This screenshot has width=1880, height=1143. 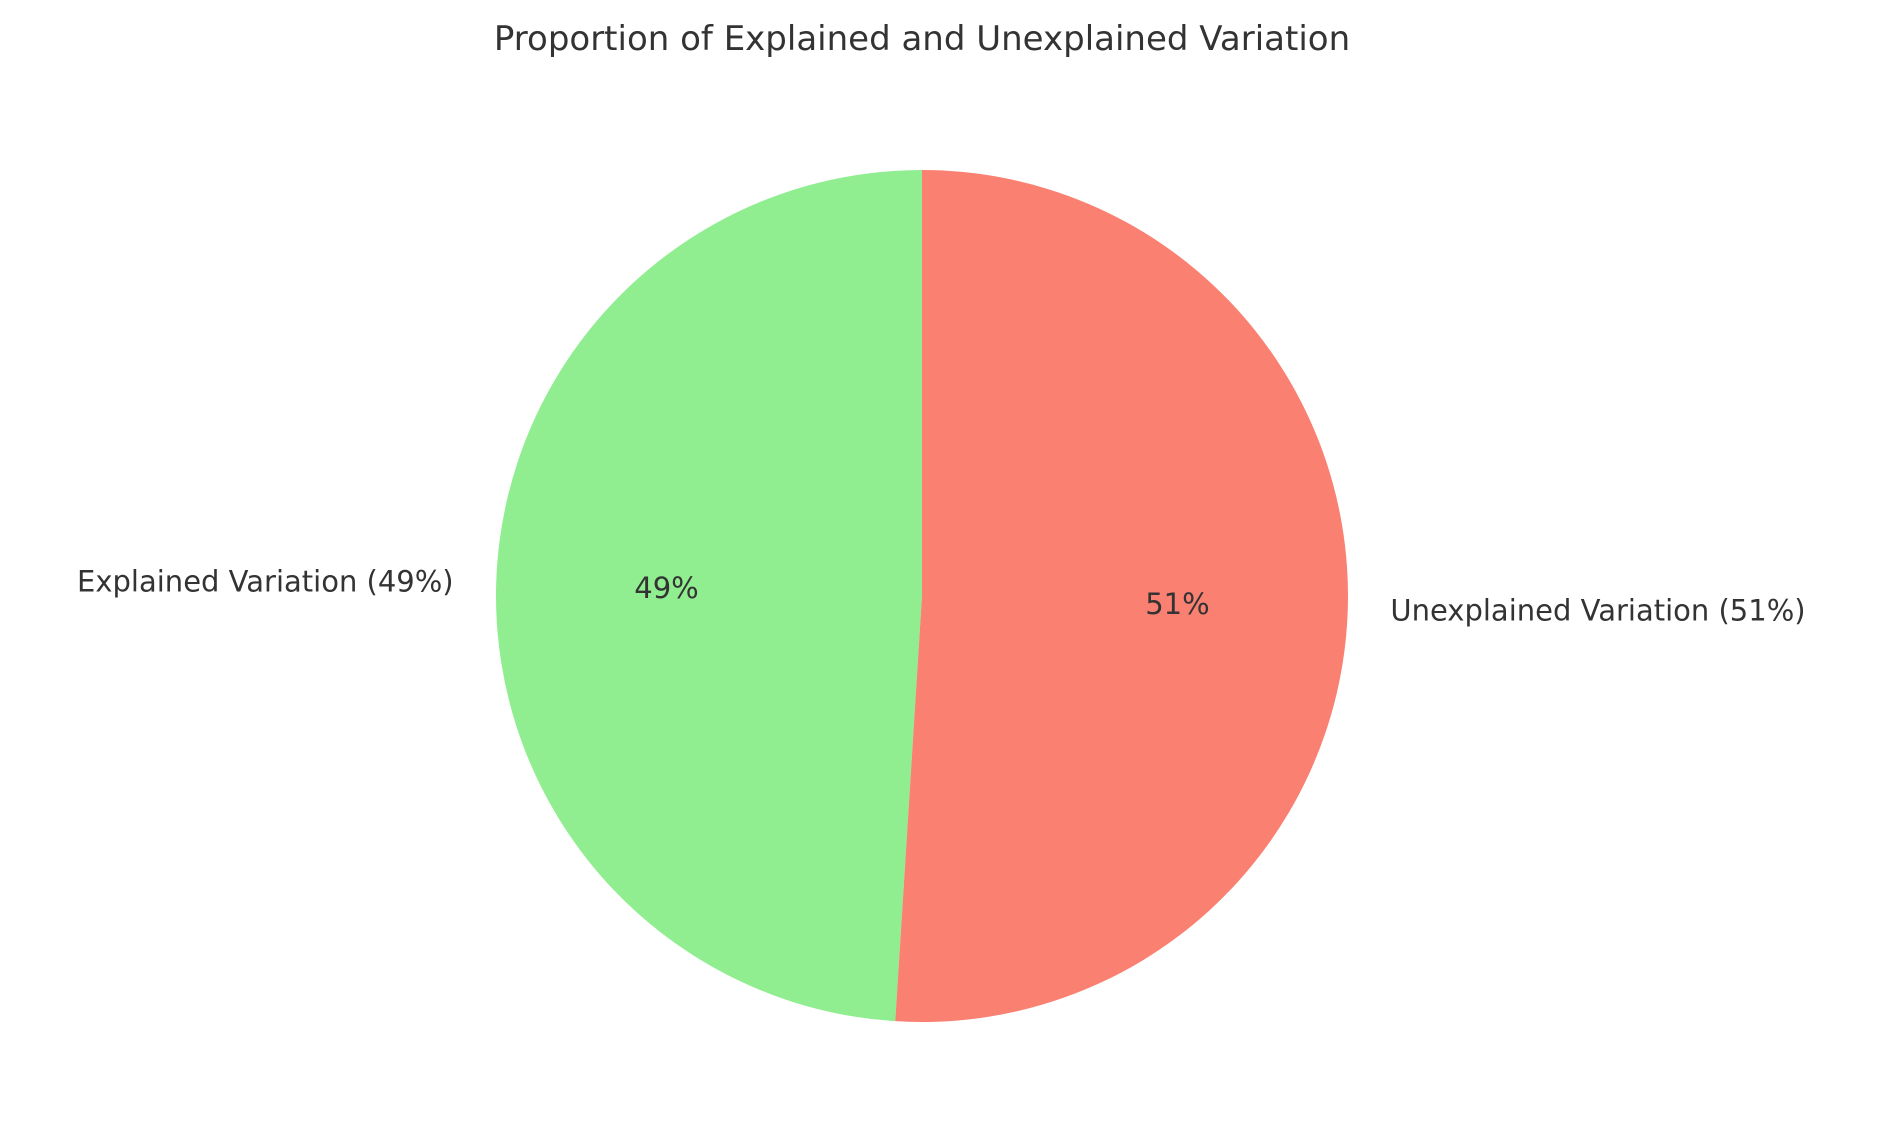 What do you see at coordinates (666, 588) in the screenshot?
I see `pct-label-0: 49%` at bounding box center [666, 588].